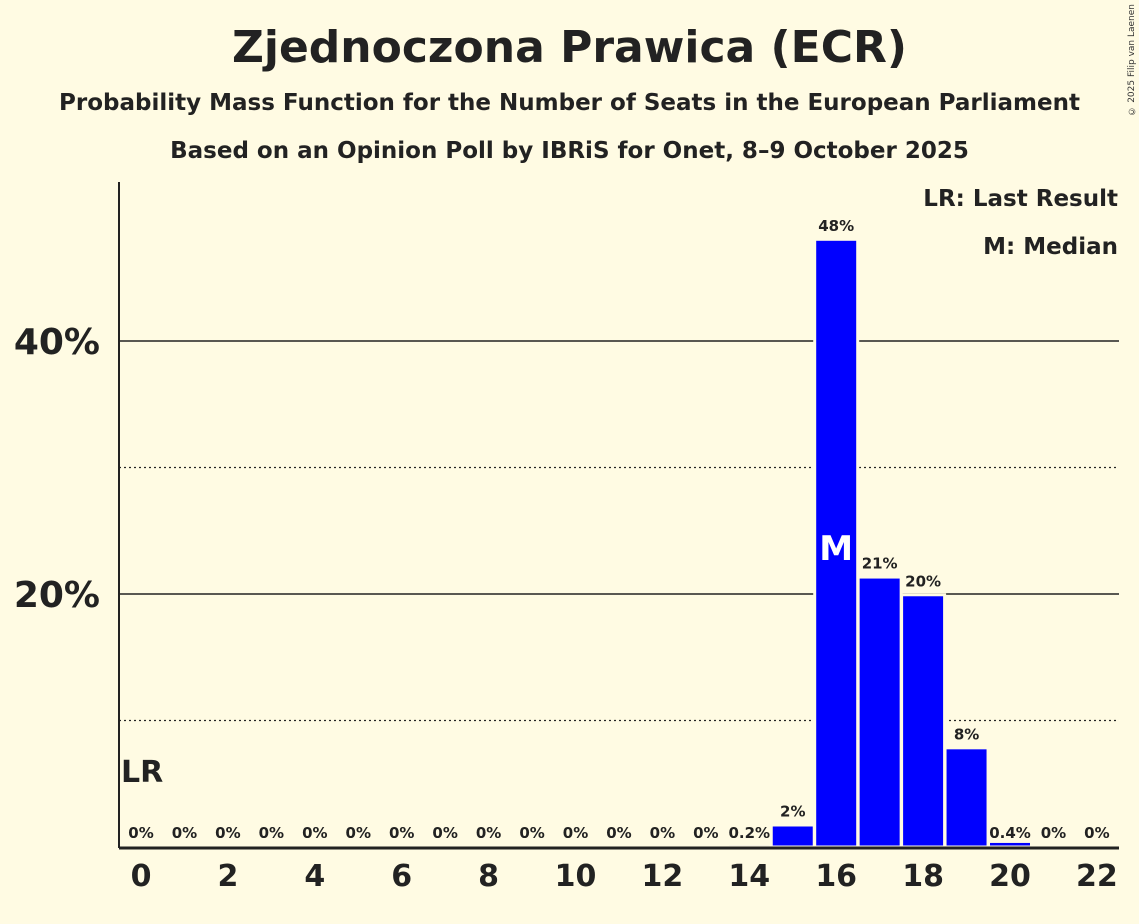  I want to click on bar-value-label: 21%, so click(880, 564).